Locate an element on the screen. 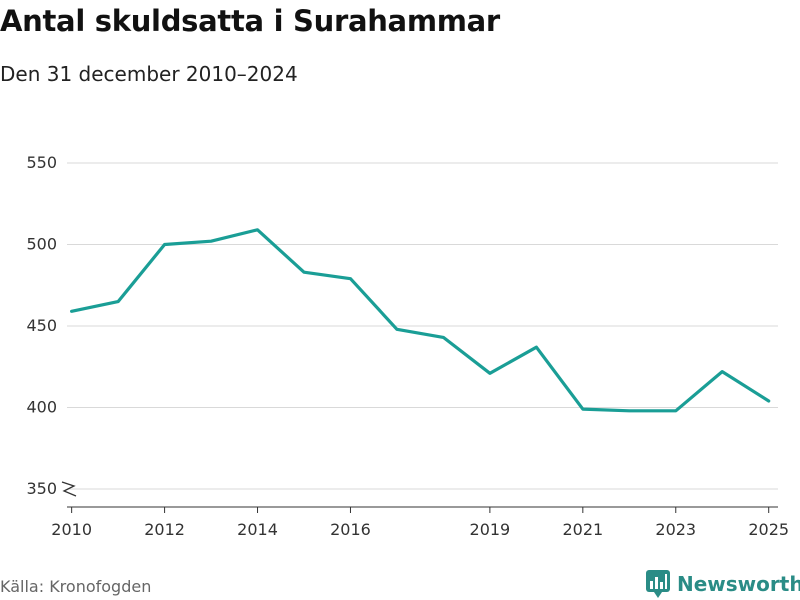  y-tick-label-400: 400 is located at coordinates (41, 407).